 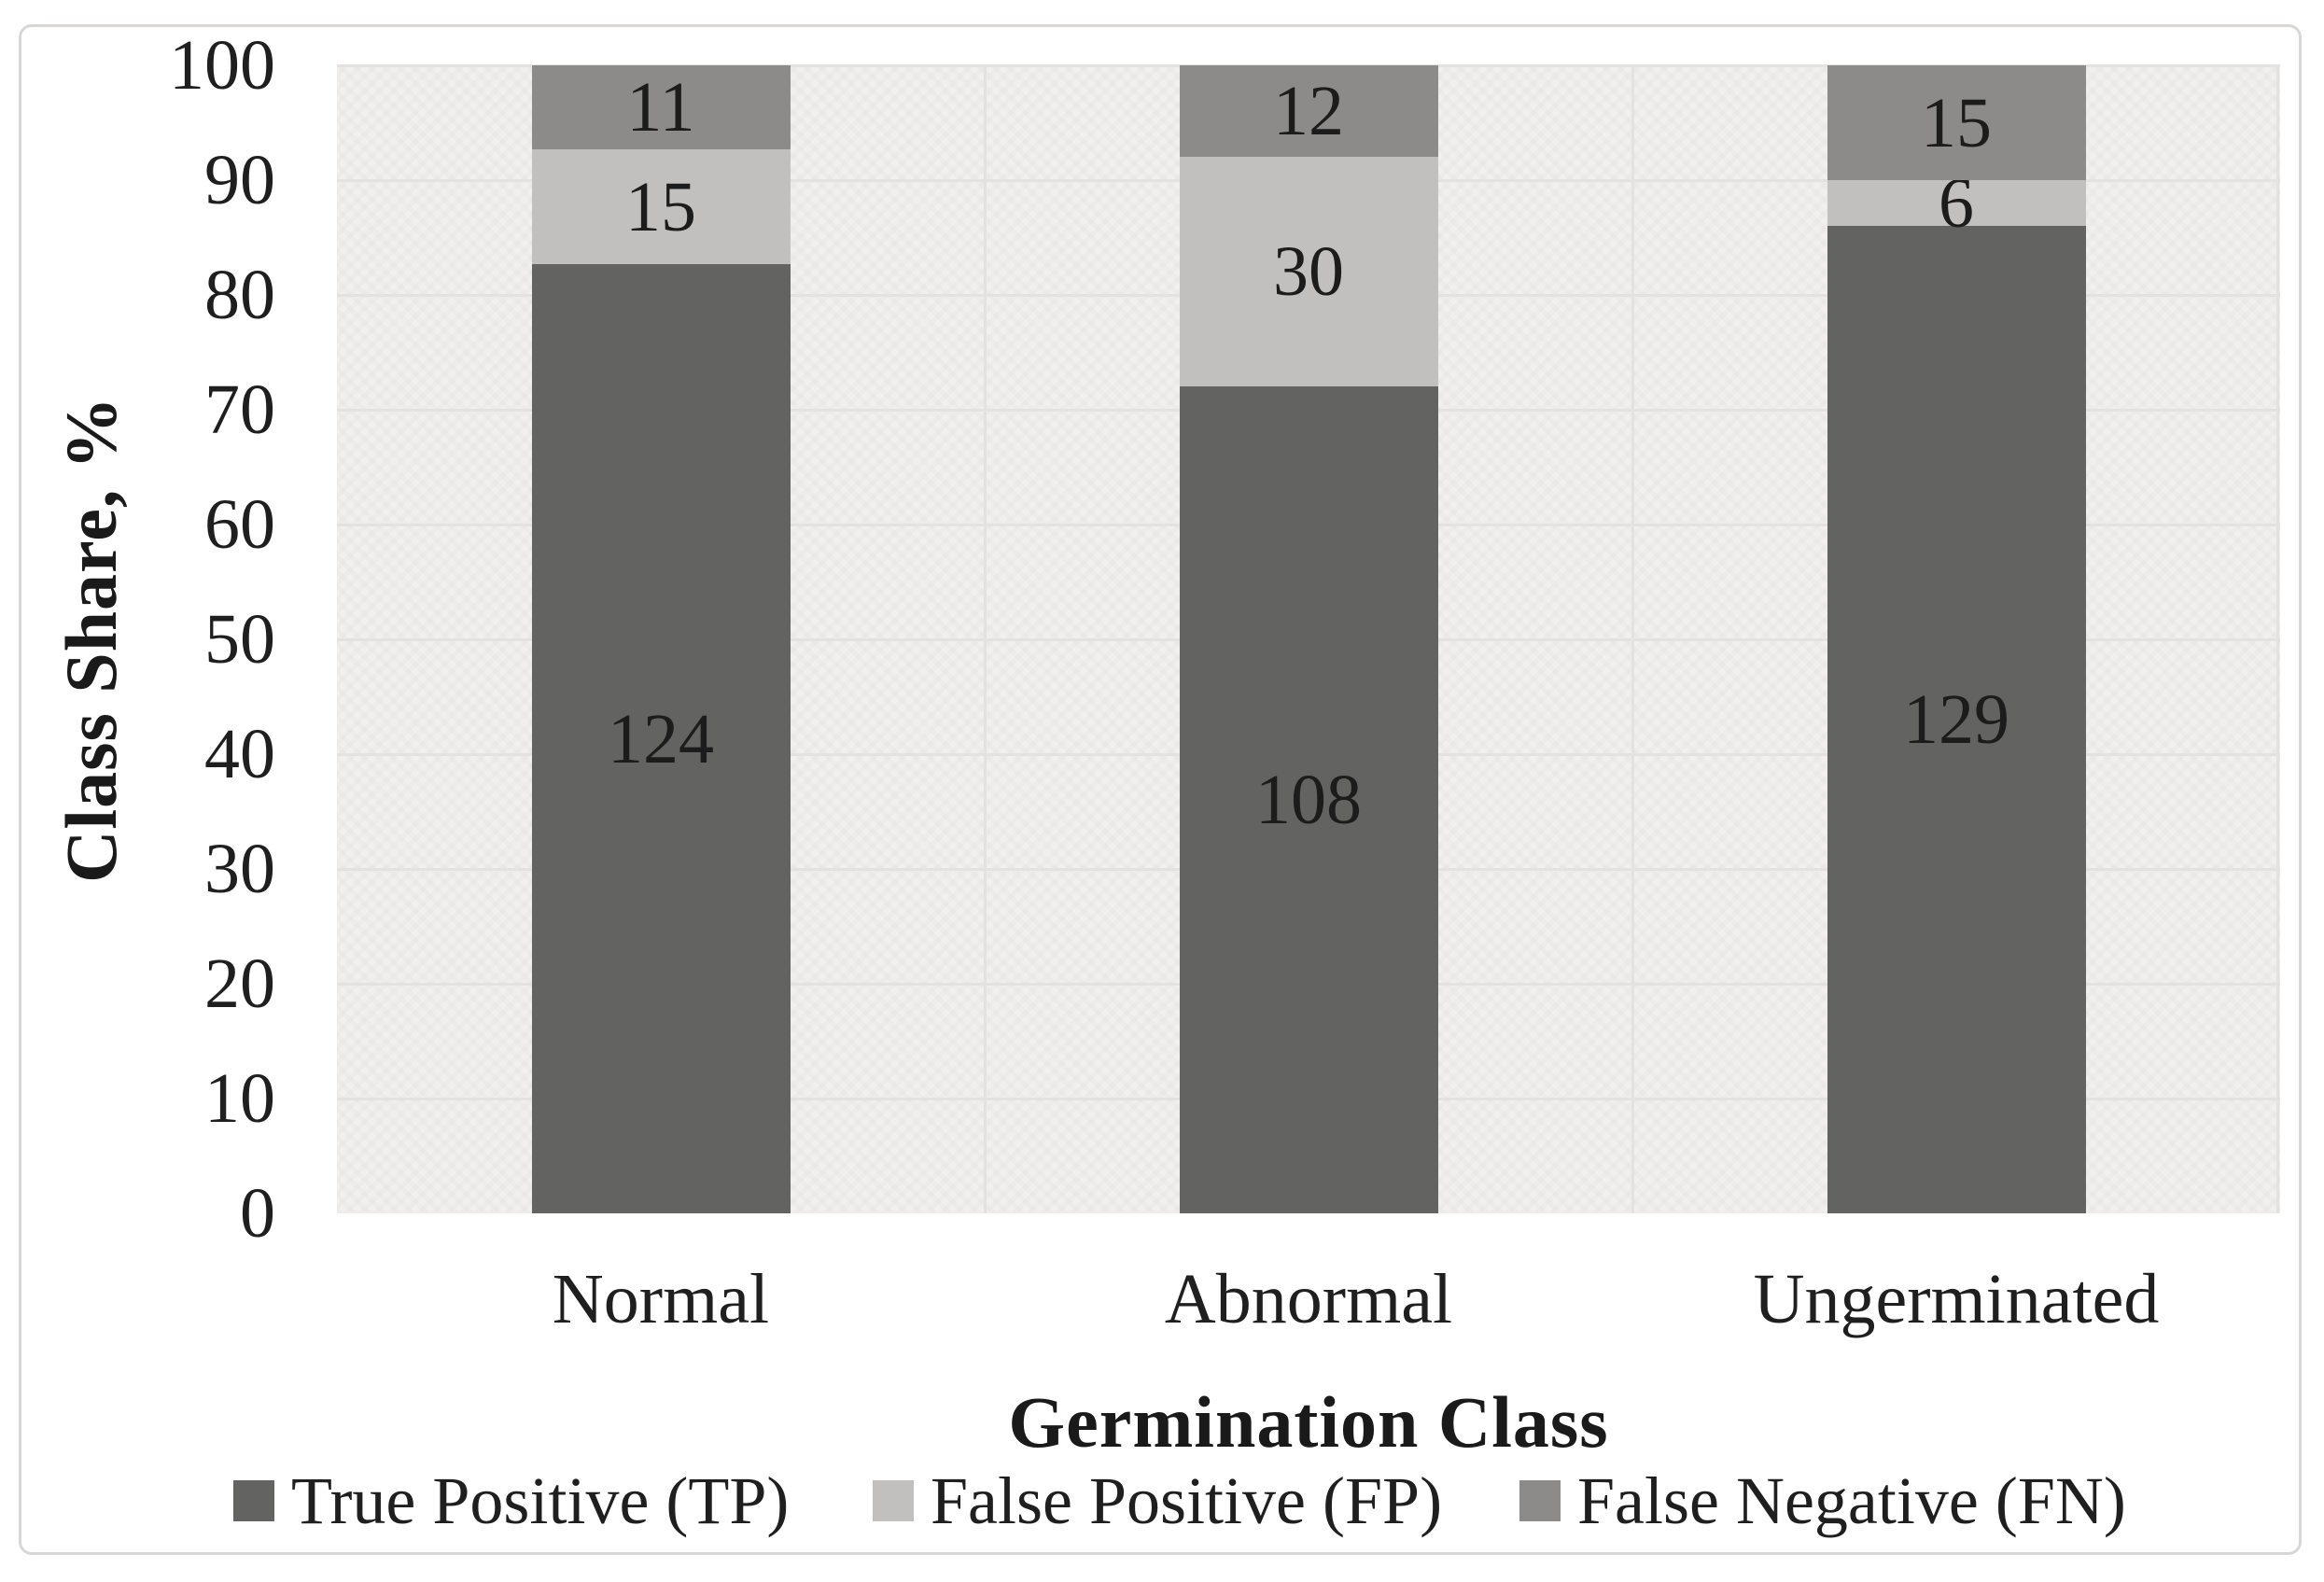 I want to click on x-tick-label-normal: Normal, so click(x=661, y=1299).